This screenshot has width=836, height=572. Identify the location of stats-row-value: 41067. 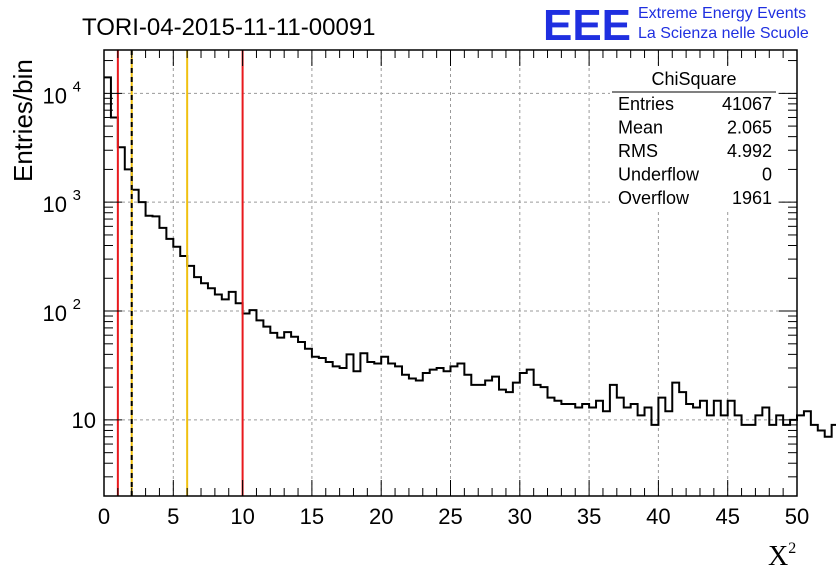
(747, 104).